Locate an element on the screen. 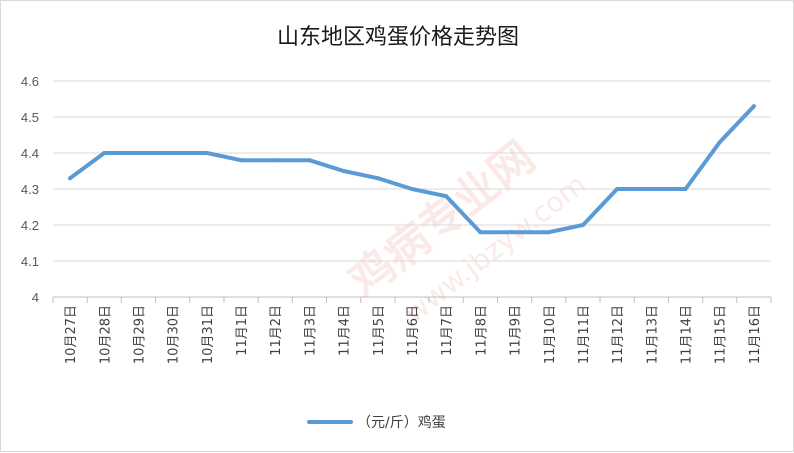 This screenshot has width=794, height=453. x-tick-label: 11月14日 is located at coordinates (687, 334).